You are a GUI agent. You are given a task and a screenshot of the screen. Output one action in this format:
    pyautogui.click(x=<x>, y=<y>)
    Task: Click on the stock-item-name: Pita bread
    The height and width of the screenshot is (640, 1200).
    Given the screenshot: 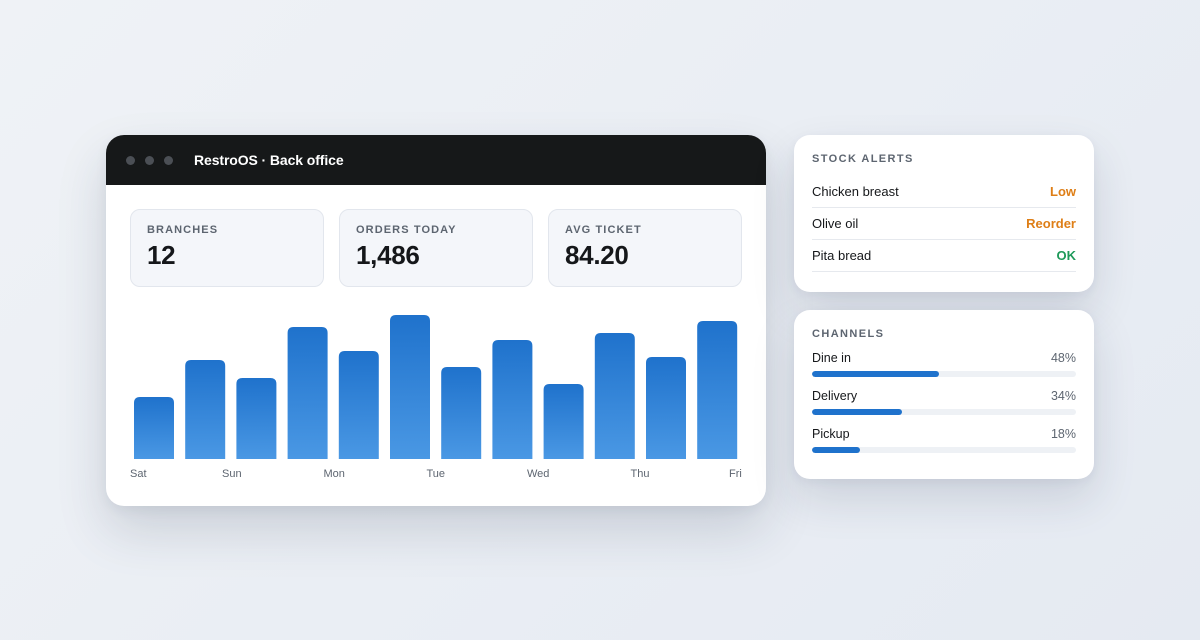 What is the action you would take?
    pyautogui.click(x=842, y=255)
    